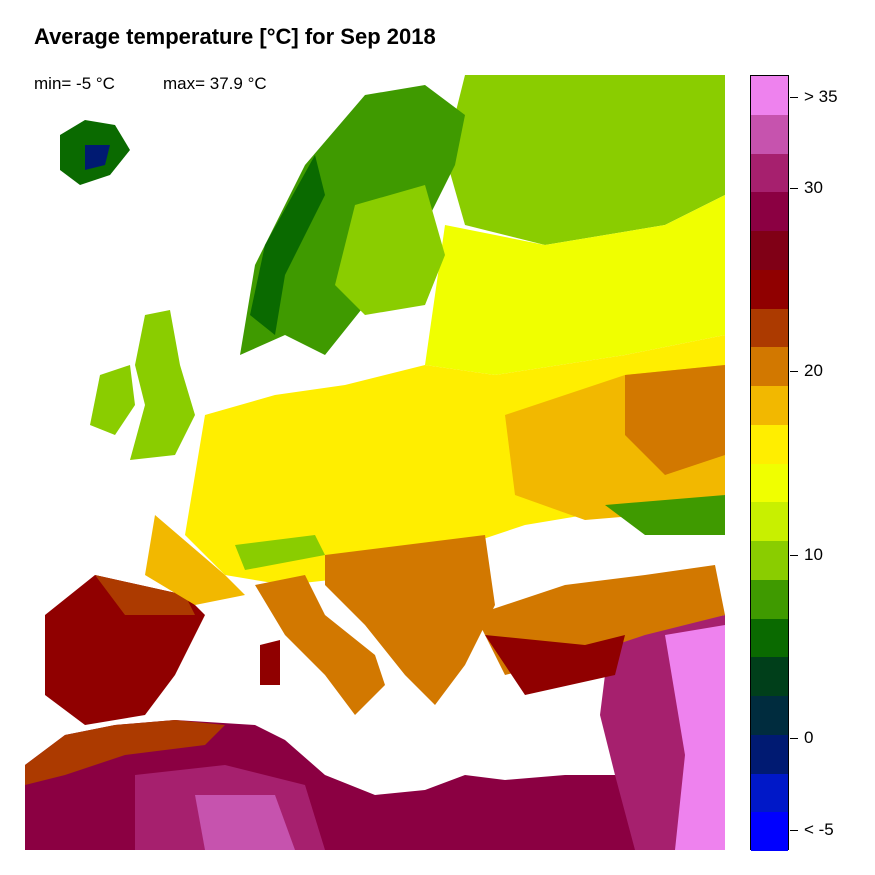 This screenshot has height=875, width=875. I want to click on colorbar, so click(769, 463).